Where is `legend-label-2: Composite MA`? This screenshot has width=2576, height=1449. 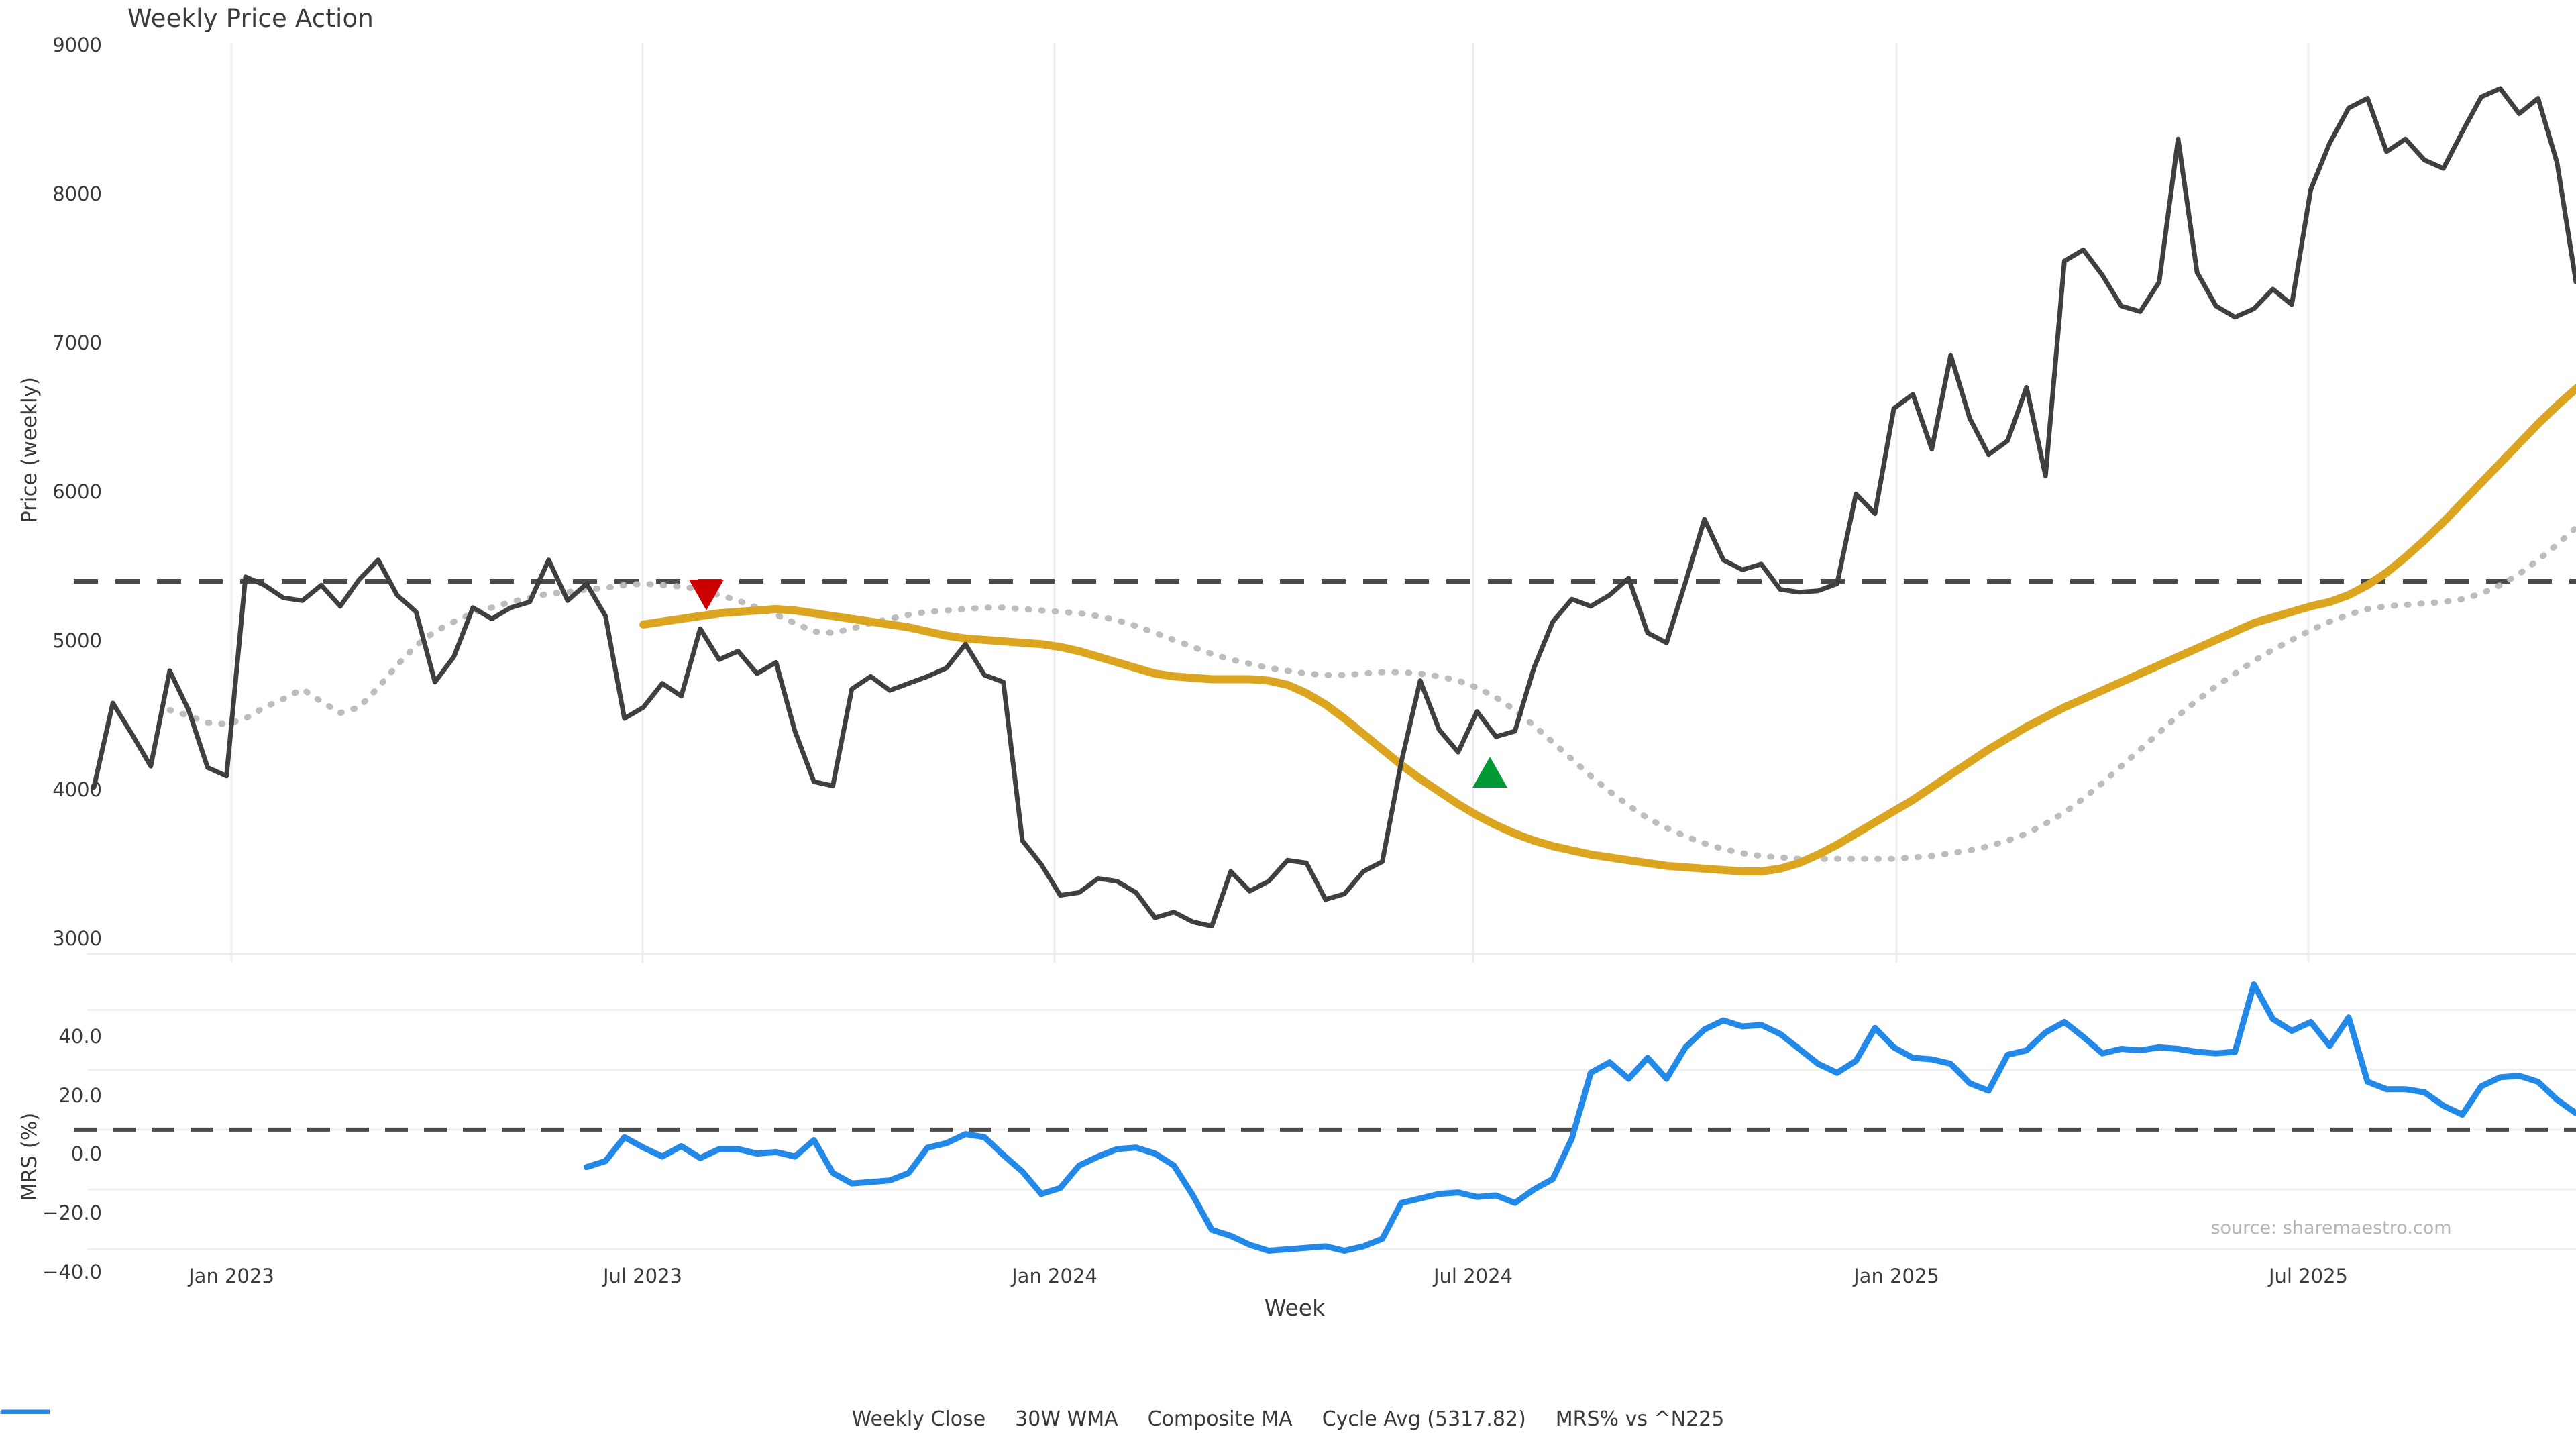
legend-label-2: Composite MA is located at coordinates (1220, 1419).